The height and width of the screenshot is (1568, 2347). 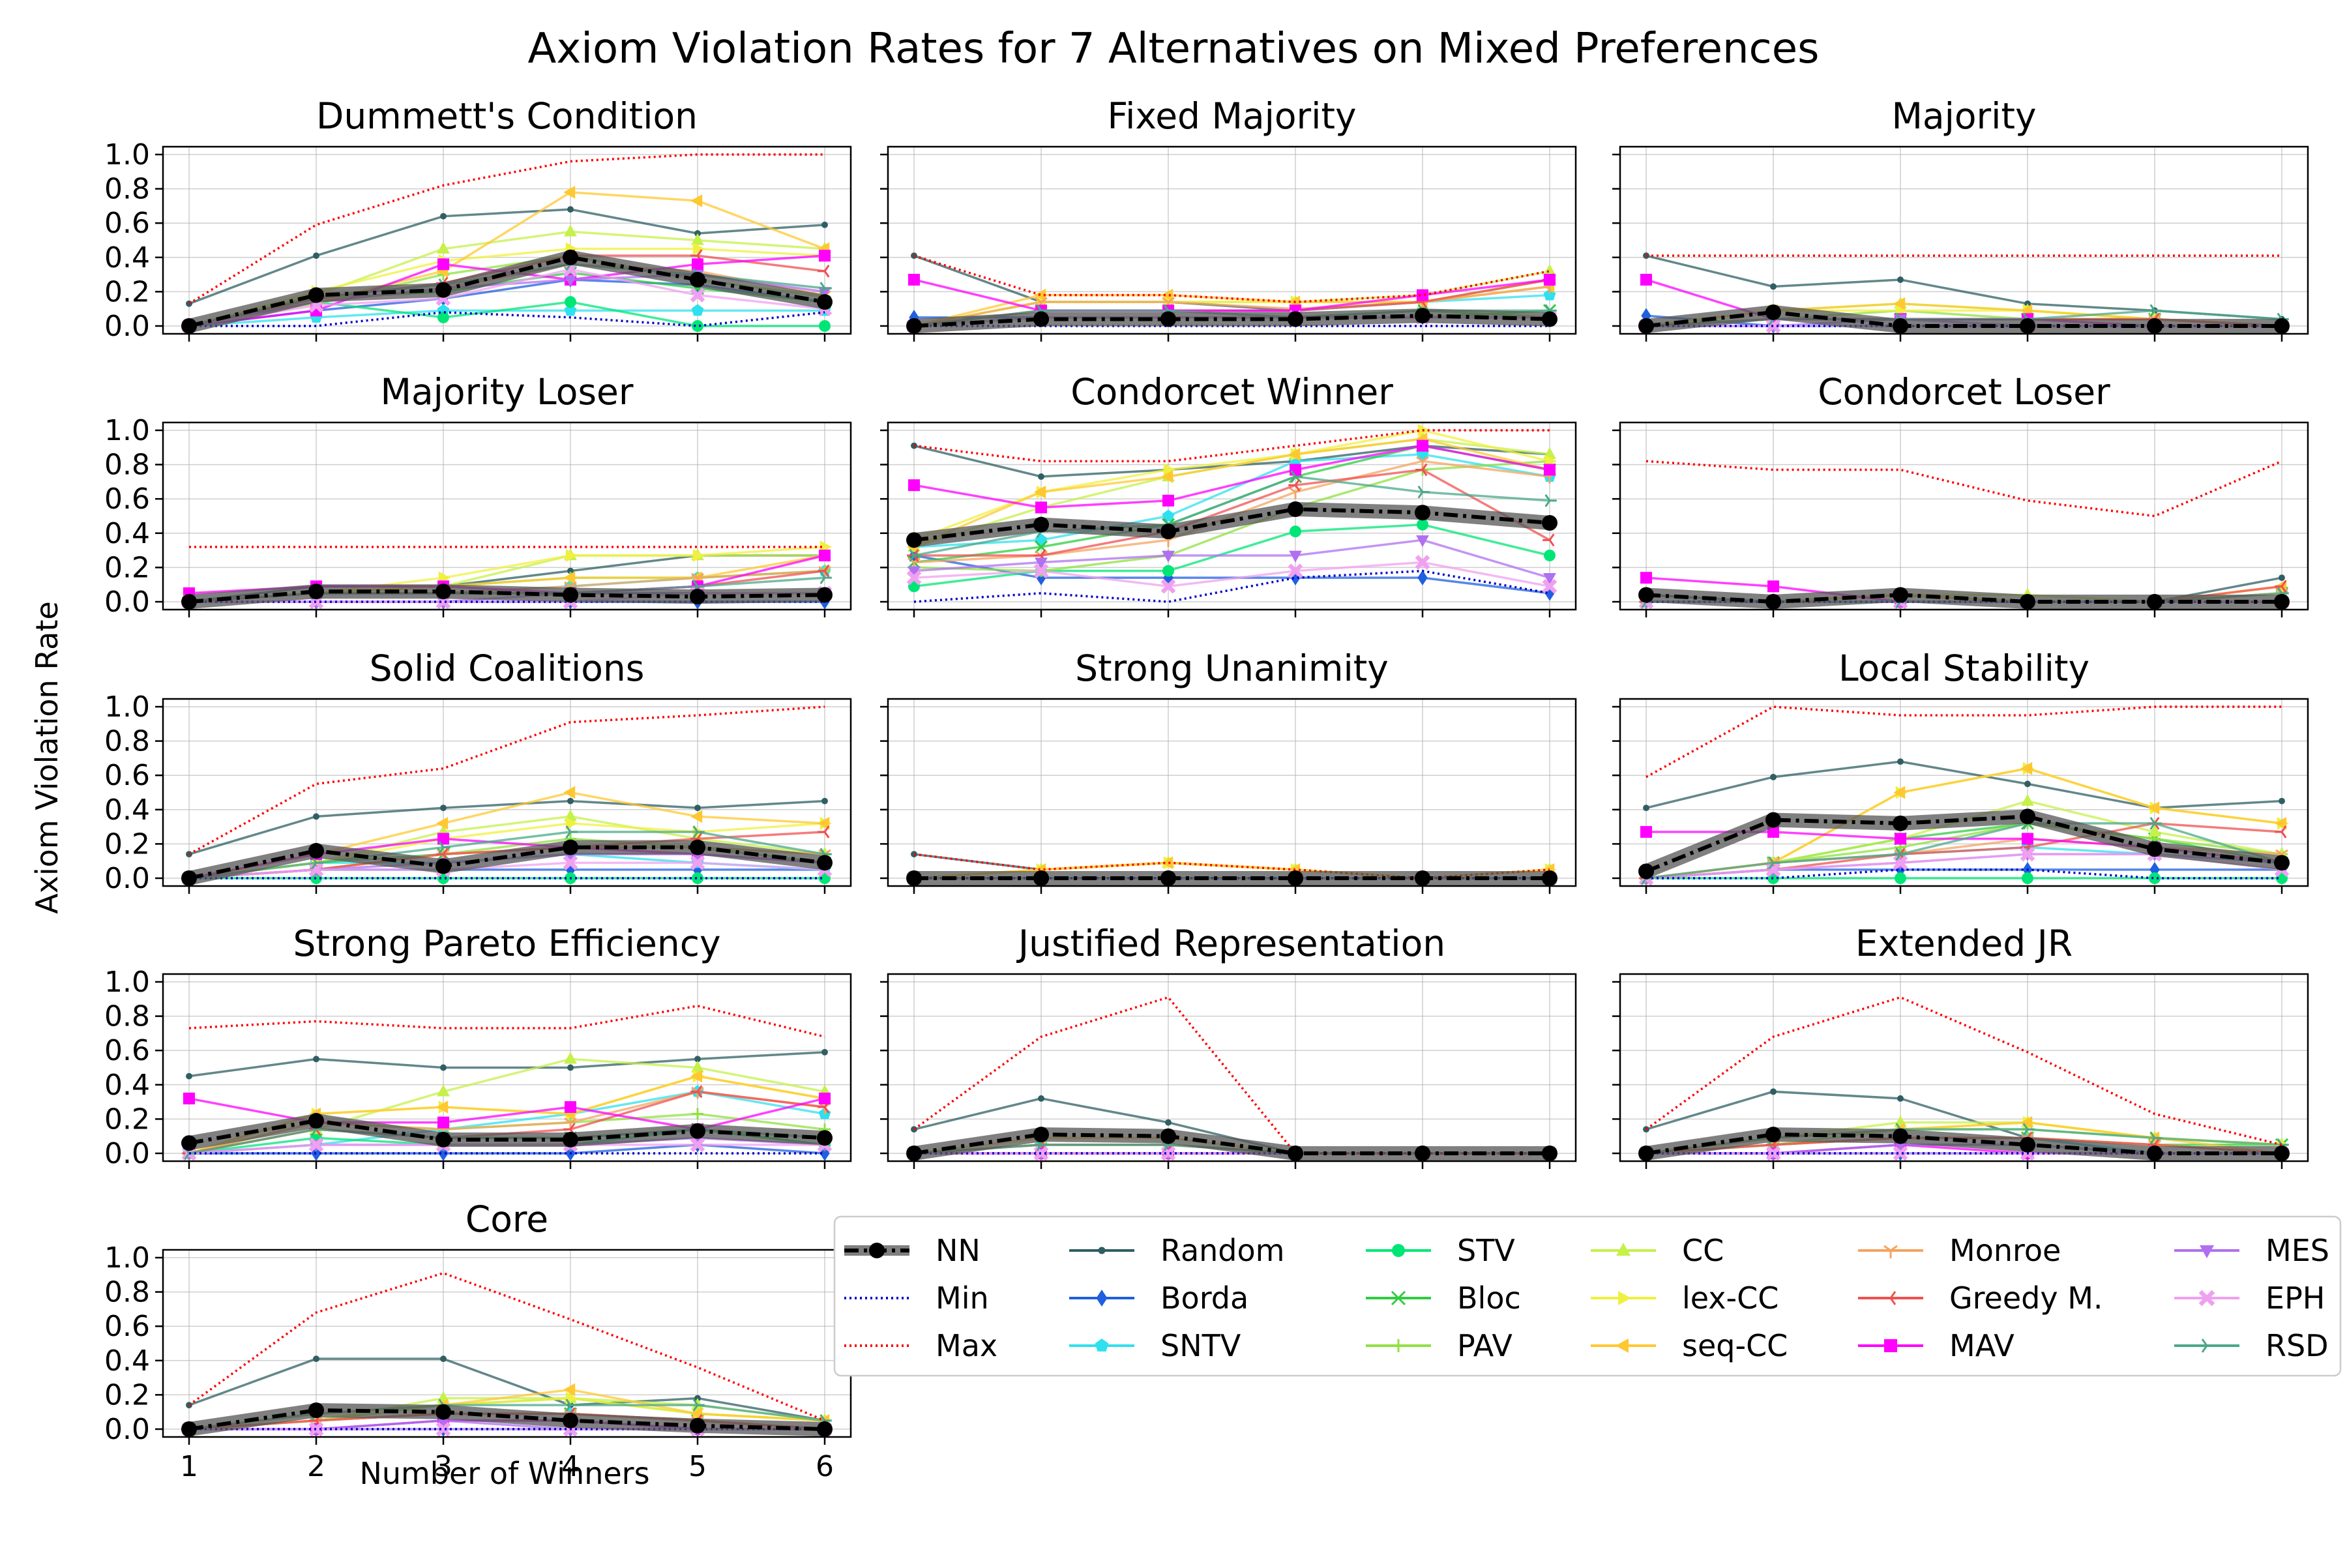 What do you see at coordinates (2005, 1250) in the screenshot?
I see `legend-label: Monroe` at bounding box center [2005, 1250].